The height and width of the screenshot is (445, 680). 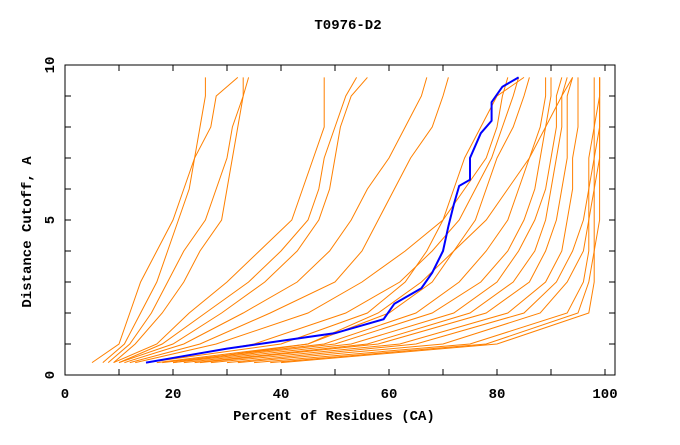 I want to click on x-tick-label: 60, so click(x=389, y=395).